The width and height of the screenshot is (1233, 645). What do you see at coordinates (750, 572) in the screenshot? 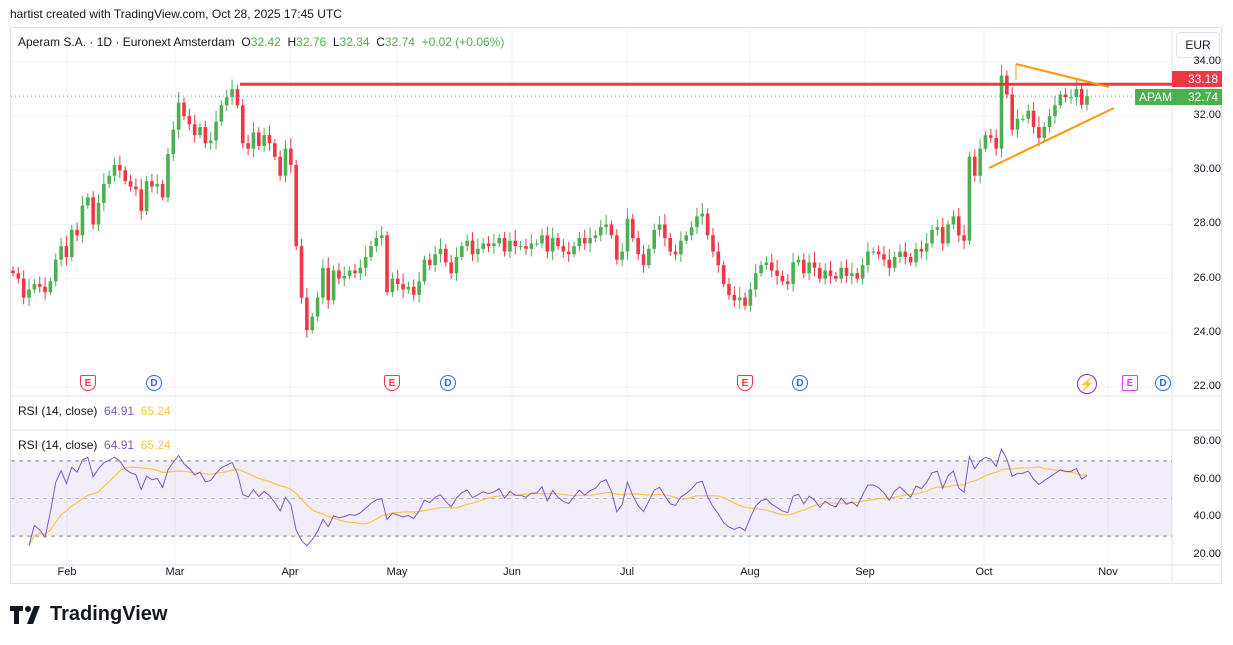
I see `time-axis-label: Aug` at bounding box center [750, 572].